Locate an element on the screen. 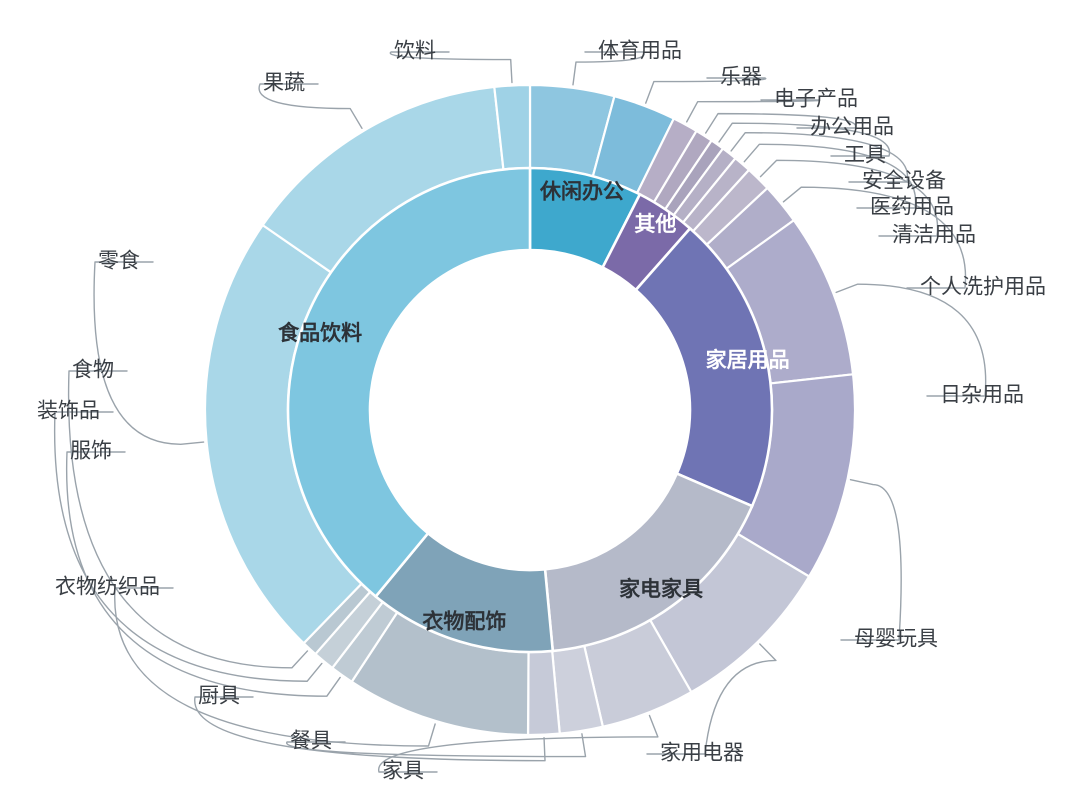  outer-ring-label: 日杂用品 is located at coordinates (982, 395).